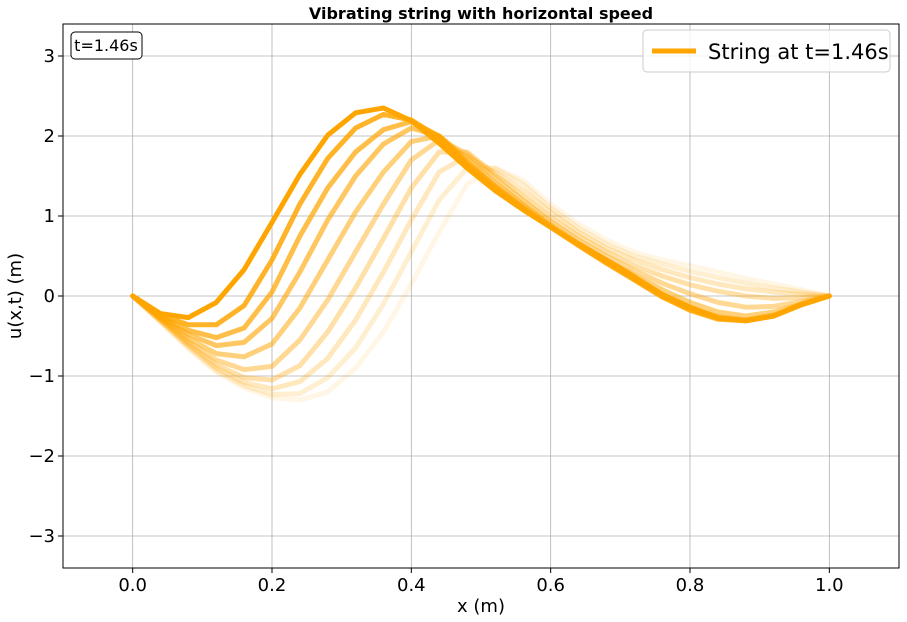 The height and width of the screenshot is (622, 907). What do you see at coordinates (41, 536) in the screenshot?
I see `y-tick-label: −3` at bounding box center [41, 536].